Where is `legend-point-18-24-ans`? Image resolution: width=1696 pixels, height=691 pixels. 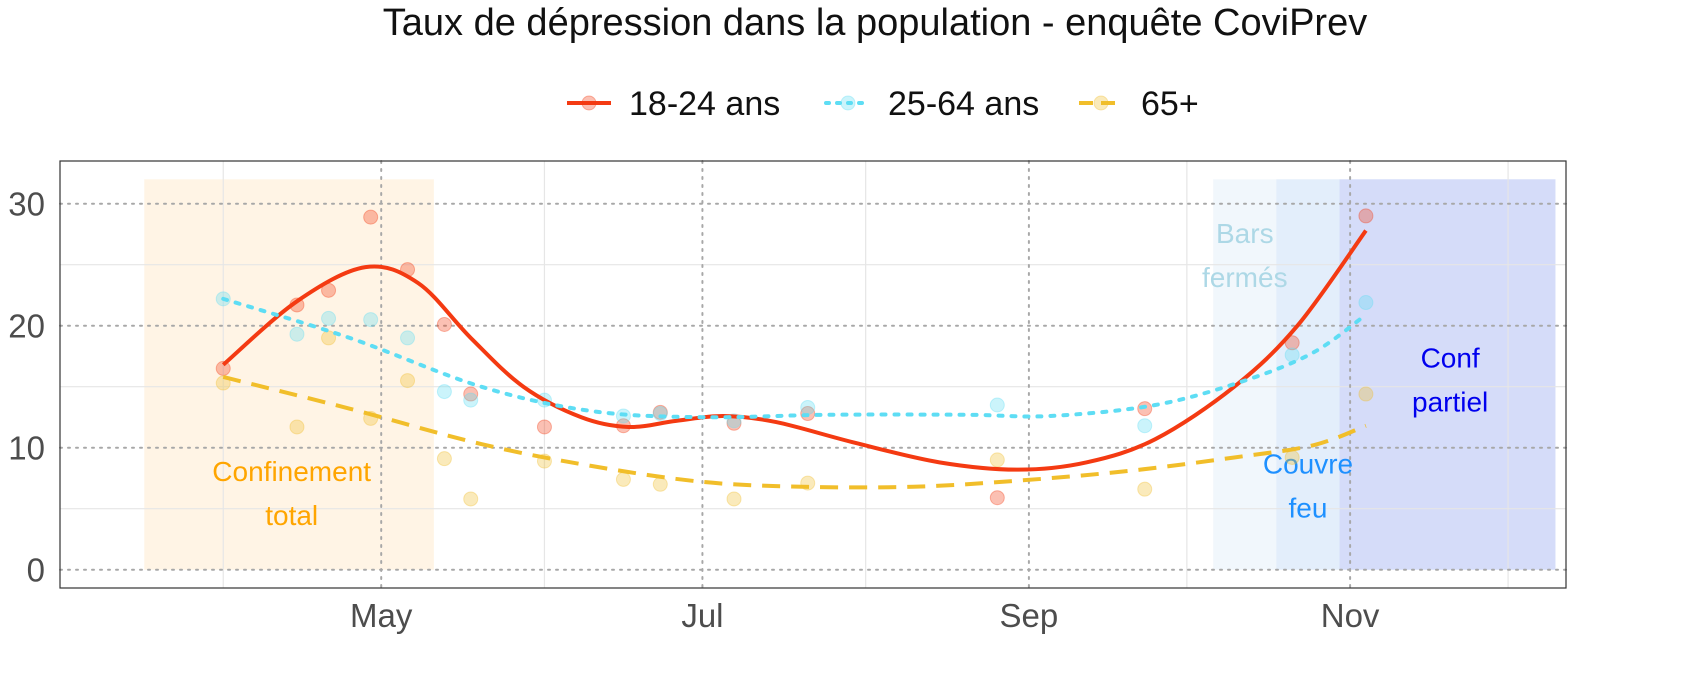 legend-point-18-24-ans is located at coordinates (589, 103).